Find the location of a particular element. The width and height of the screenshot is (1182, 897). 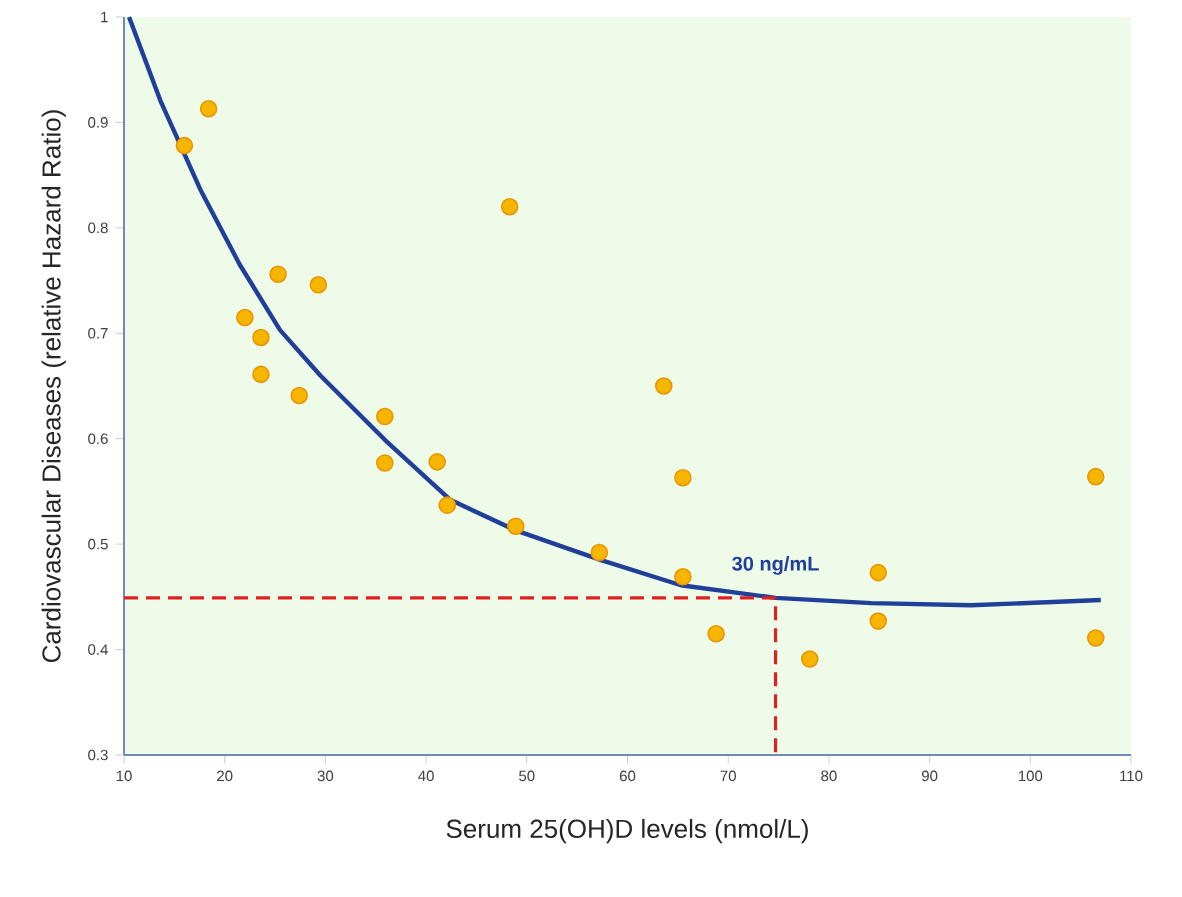

x-tick-label: 110 is located at coordinates (1131, 776).